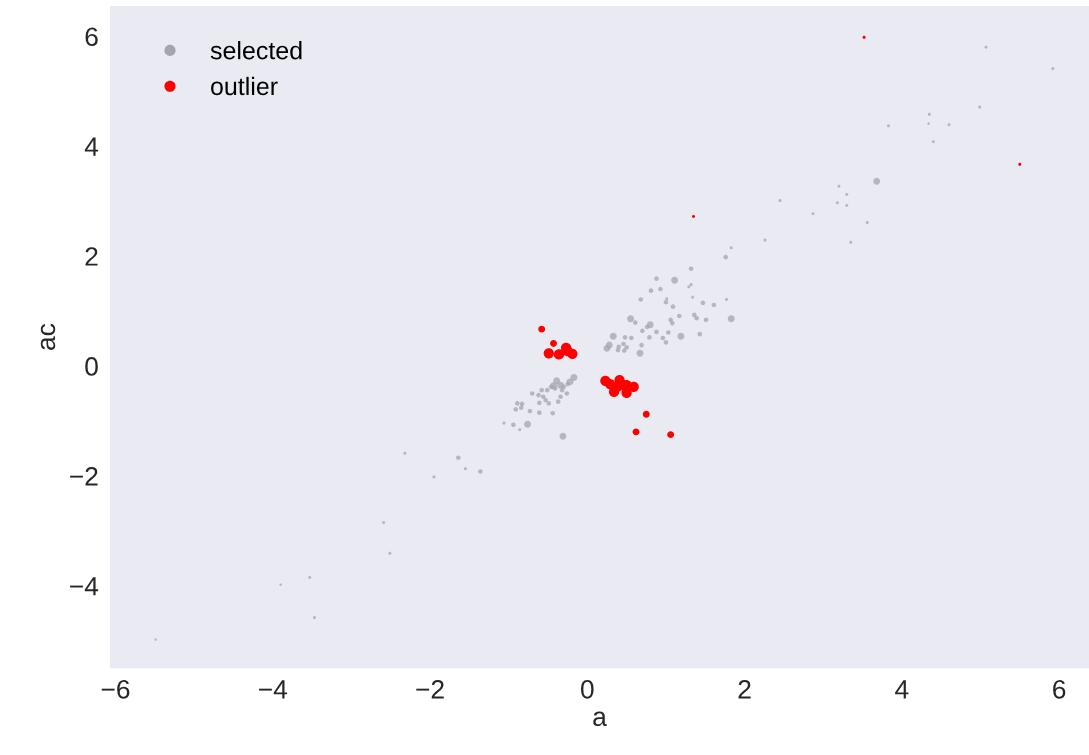  What do you see at coordinates (48, 336) in the screenshot?
I see `y-axis-title: ac` at bounding box center [48, 336].